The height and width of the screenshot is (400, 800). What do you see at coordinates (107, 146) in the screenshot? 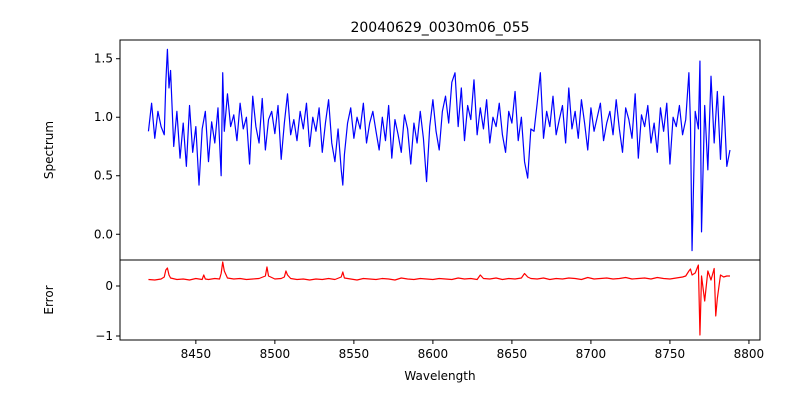
I see `spectrum-y-ticks: 0.0 0.5 1.0 1.5` at bounding box center [107, 146].